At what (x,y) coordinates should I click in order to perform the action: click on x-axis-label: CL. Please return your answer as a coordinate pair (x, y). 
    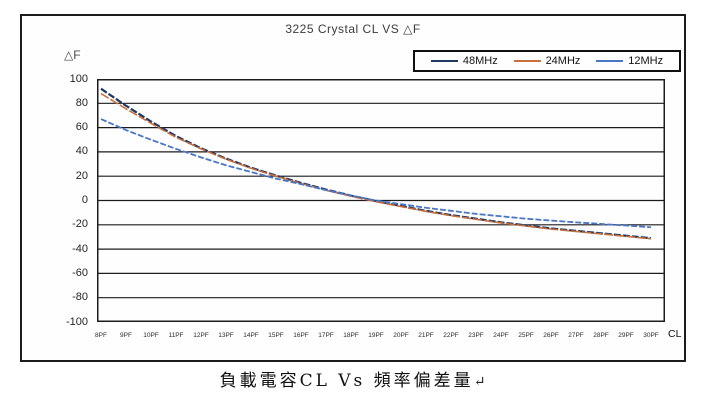
    Looking at the image, I should click on (675, 334).